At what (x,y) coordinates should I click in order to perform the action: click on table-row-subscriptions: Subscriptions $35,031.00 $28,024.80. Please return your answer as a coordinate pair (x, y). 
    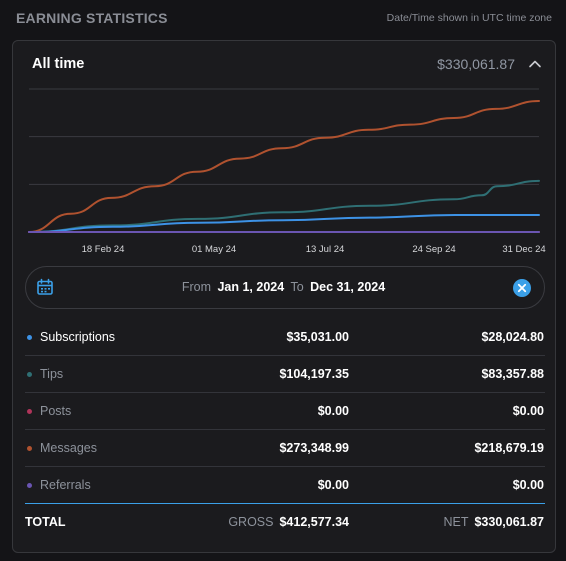
    Looking at the image, I should click on (285, 337).